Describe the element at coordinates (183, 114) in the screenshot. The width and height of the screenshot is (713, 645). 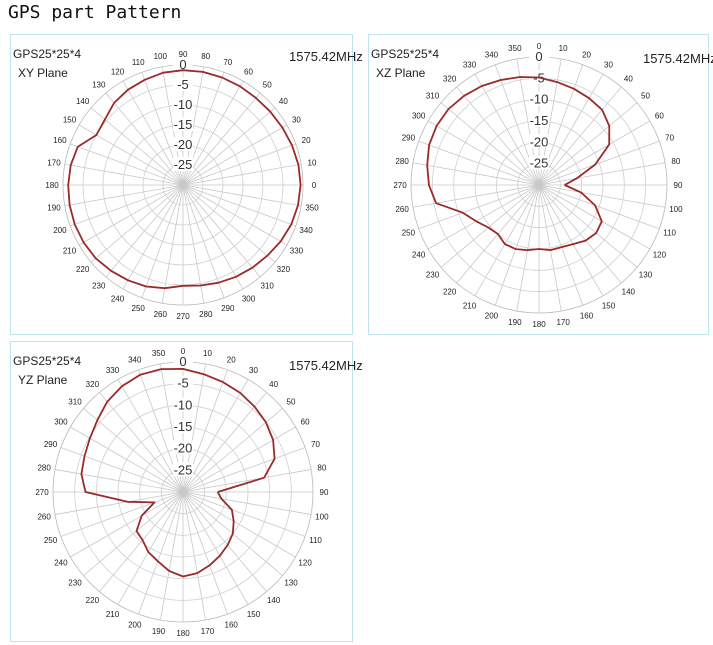
I see `radial-tick-labels: 0 -5 -10 -15 -20 -25` at that location.